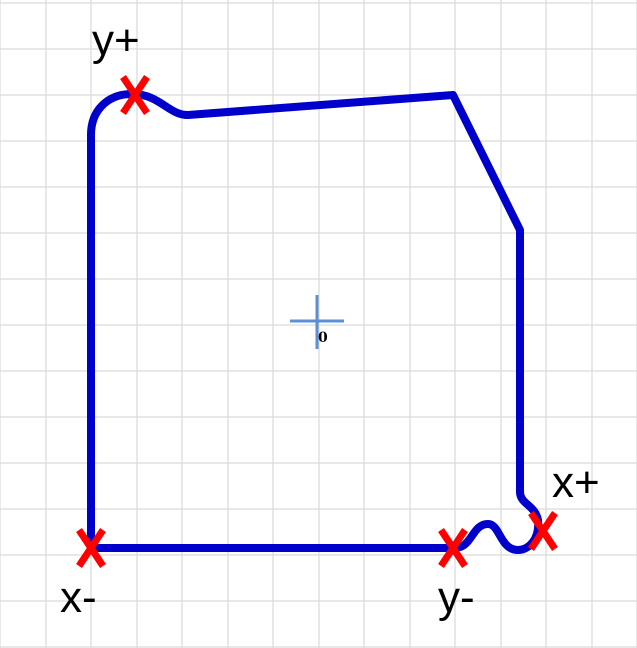 This screenshot has width=637, height=648. What do you see at coordinates (135, 95) in the screenshot?
I see `marker-y-plus-x-icon` at bounding box center [135, 95].